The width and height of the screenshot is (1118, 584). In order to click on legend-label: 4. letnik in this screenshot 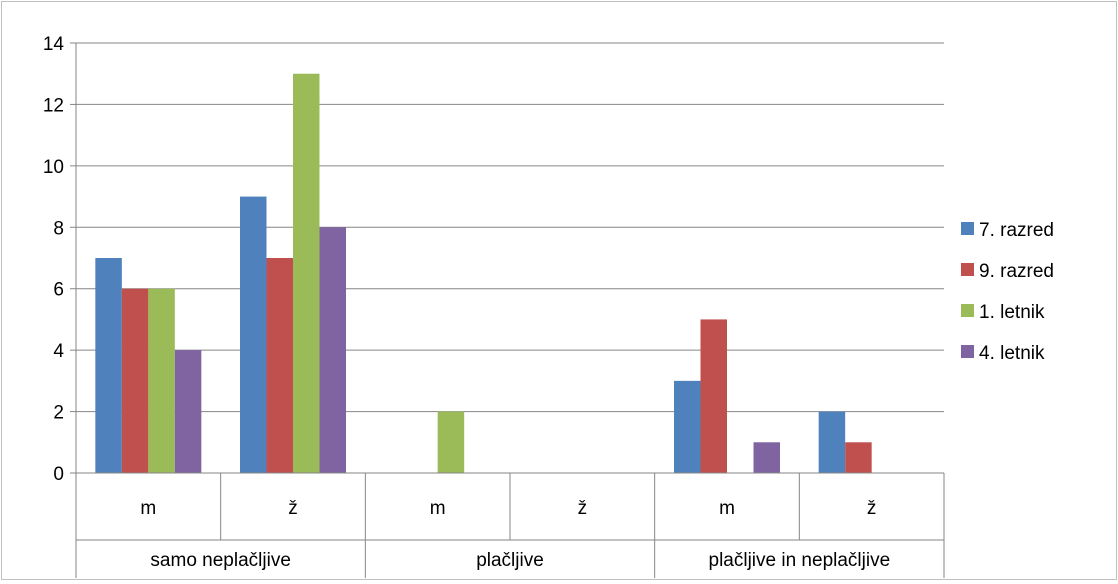, I will do `click(1012, 353)`.